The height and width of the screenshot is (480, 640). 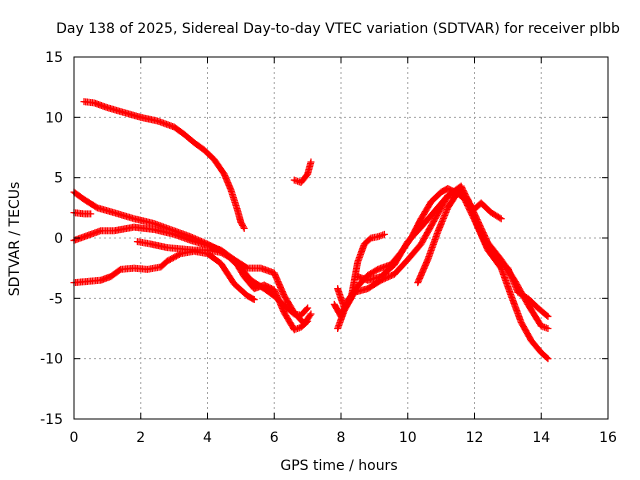 What do you see at coordinates (54, 58) in the screenshot?
I see `y-tick-label: 15` at bounding box center [54, 58].